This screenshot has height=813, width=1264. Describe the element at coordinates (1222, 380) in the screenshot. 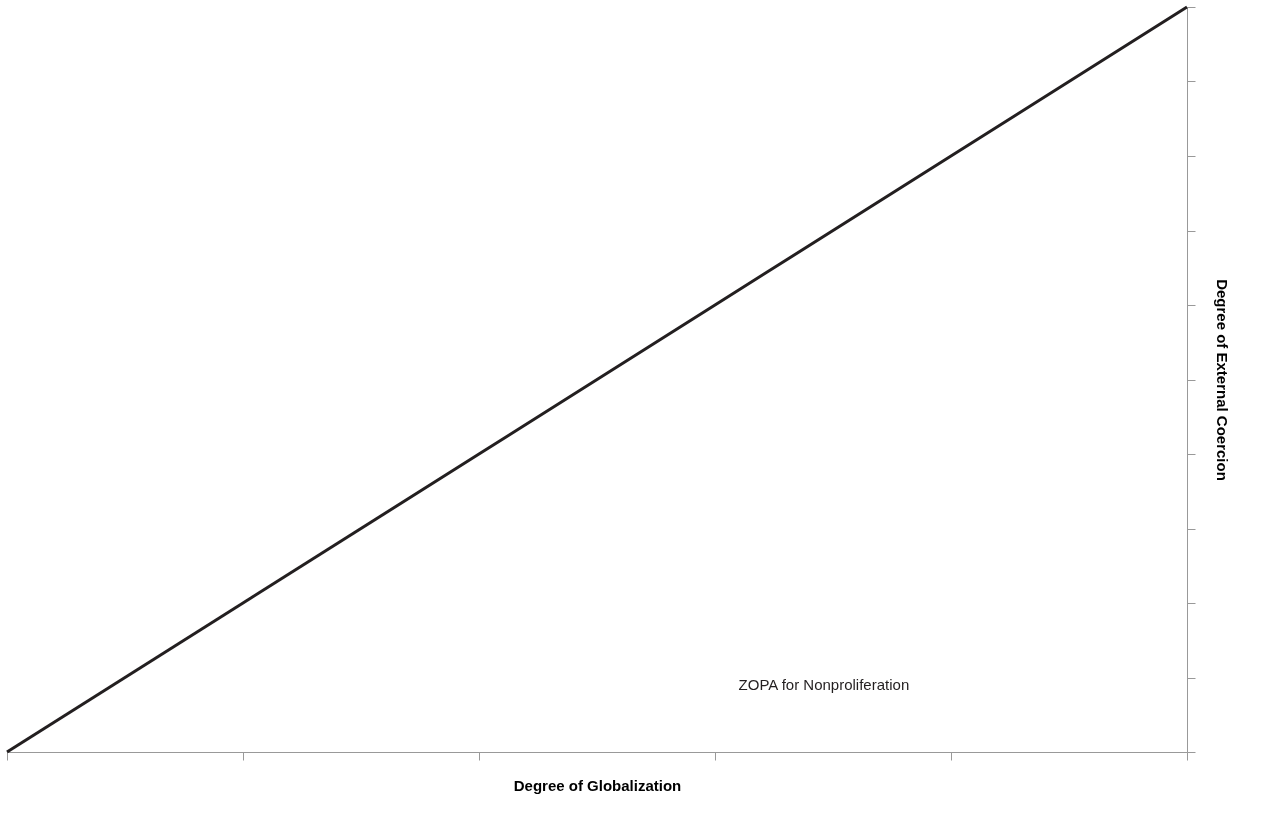

I see `y-axis-title: Degree of External Coercion` at that location.